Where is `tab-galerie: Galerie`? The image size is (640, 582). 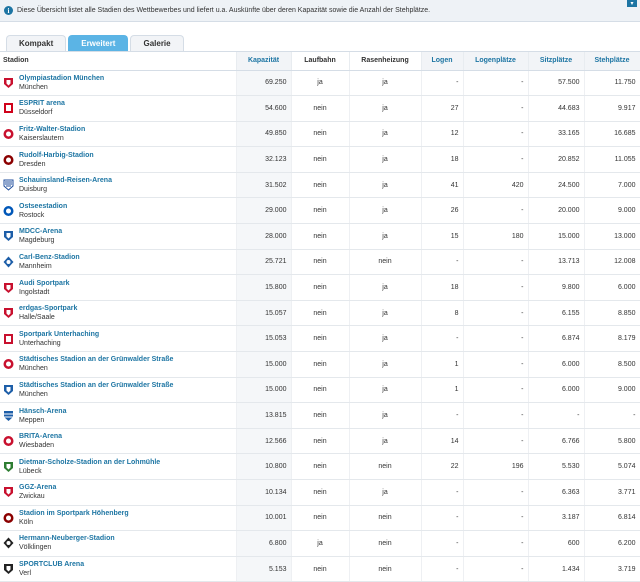
tab-galerie: Galerie is located at coordinates (157, 43).